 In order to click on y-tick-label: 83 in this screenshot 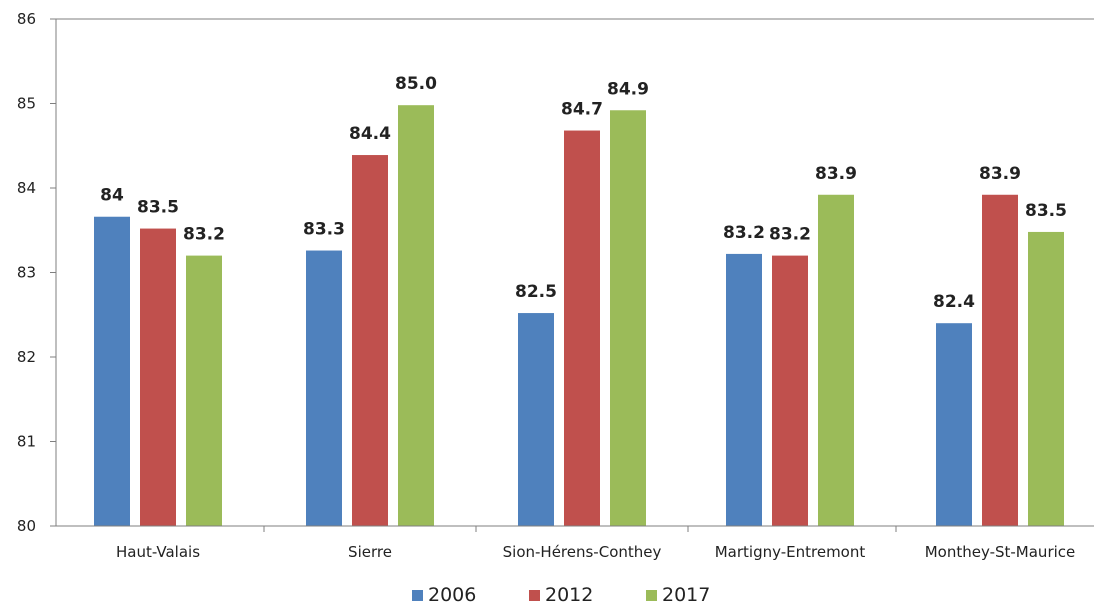, I will do `click(26, 273)`.